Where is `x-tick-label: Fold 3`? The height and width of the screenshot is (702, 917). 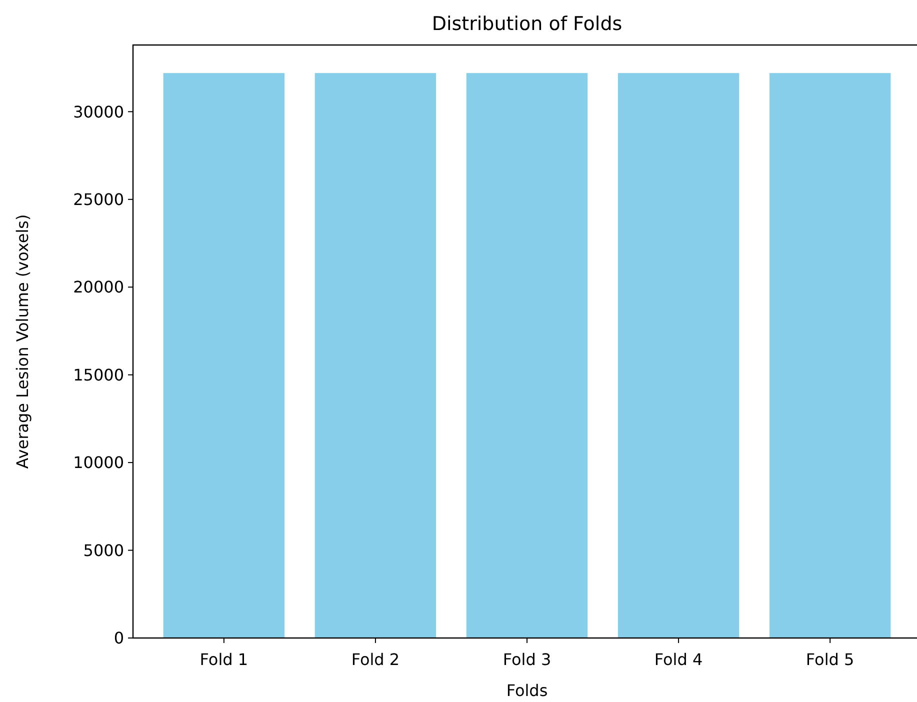
x-tick-label: Fold 3 is located at coordinates (527, 659).